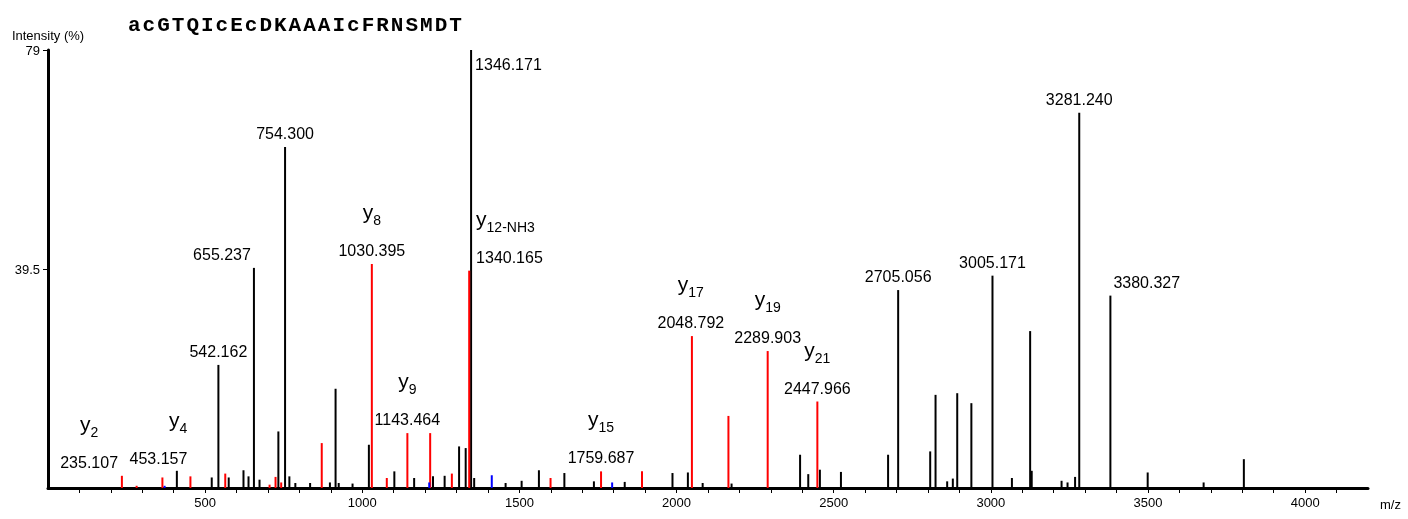  I want to click on annotation: 3281.240, so click(1079, 100).